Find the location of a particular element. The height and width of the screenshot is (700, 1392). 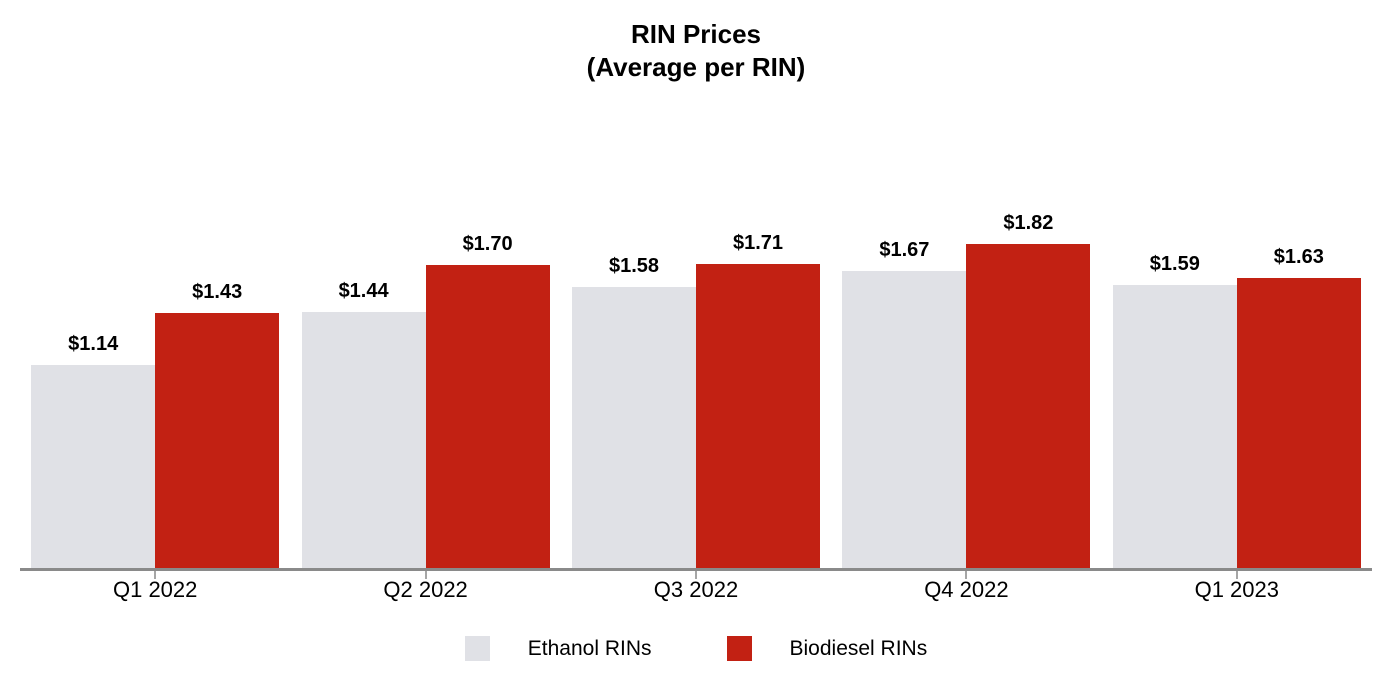

value-label-biodiesel-rins-q1-2023: $1.63 is located at coordinates (1298, 256).